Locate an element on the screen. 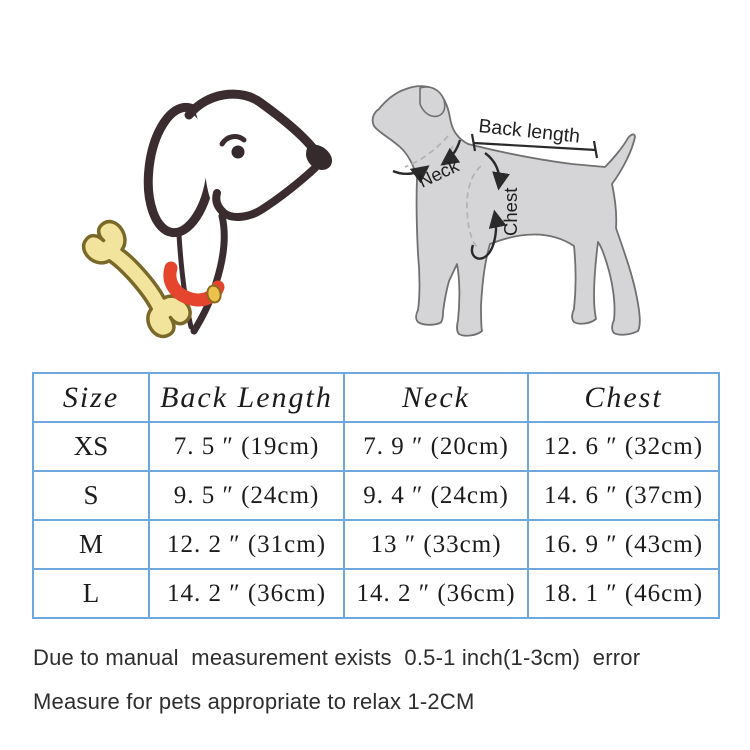 The image size is (750, 750). back-length-cell: 14. 2 ″ (36cm) is located at coordinates (246, 593).